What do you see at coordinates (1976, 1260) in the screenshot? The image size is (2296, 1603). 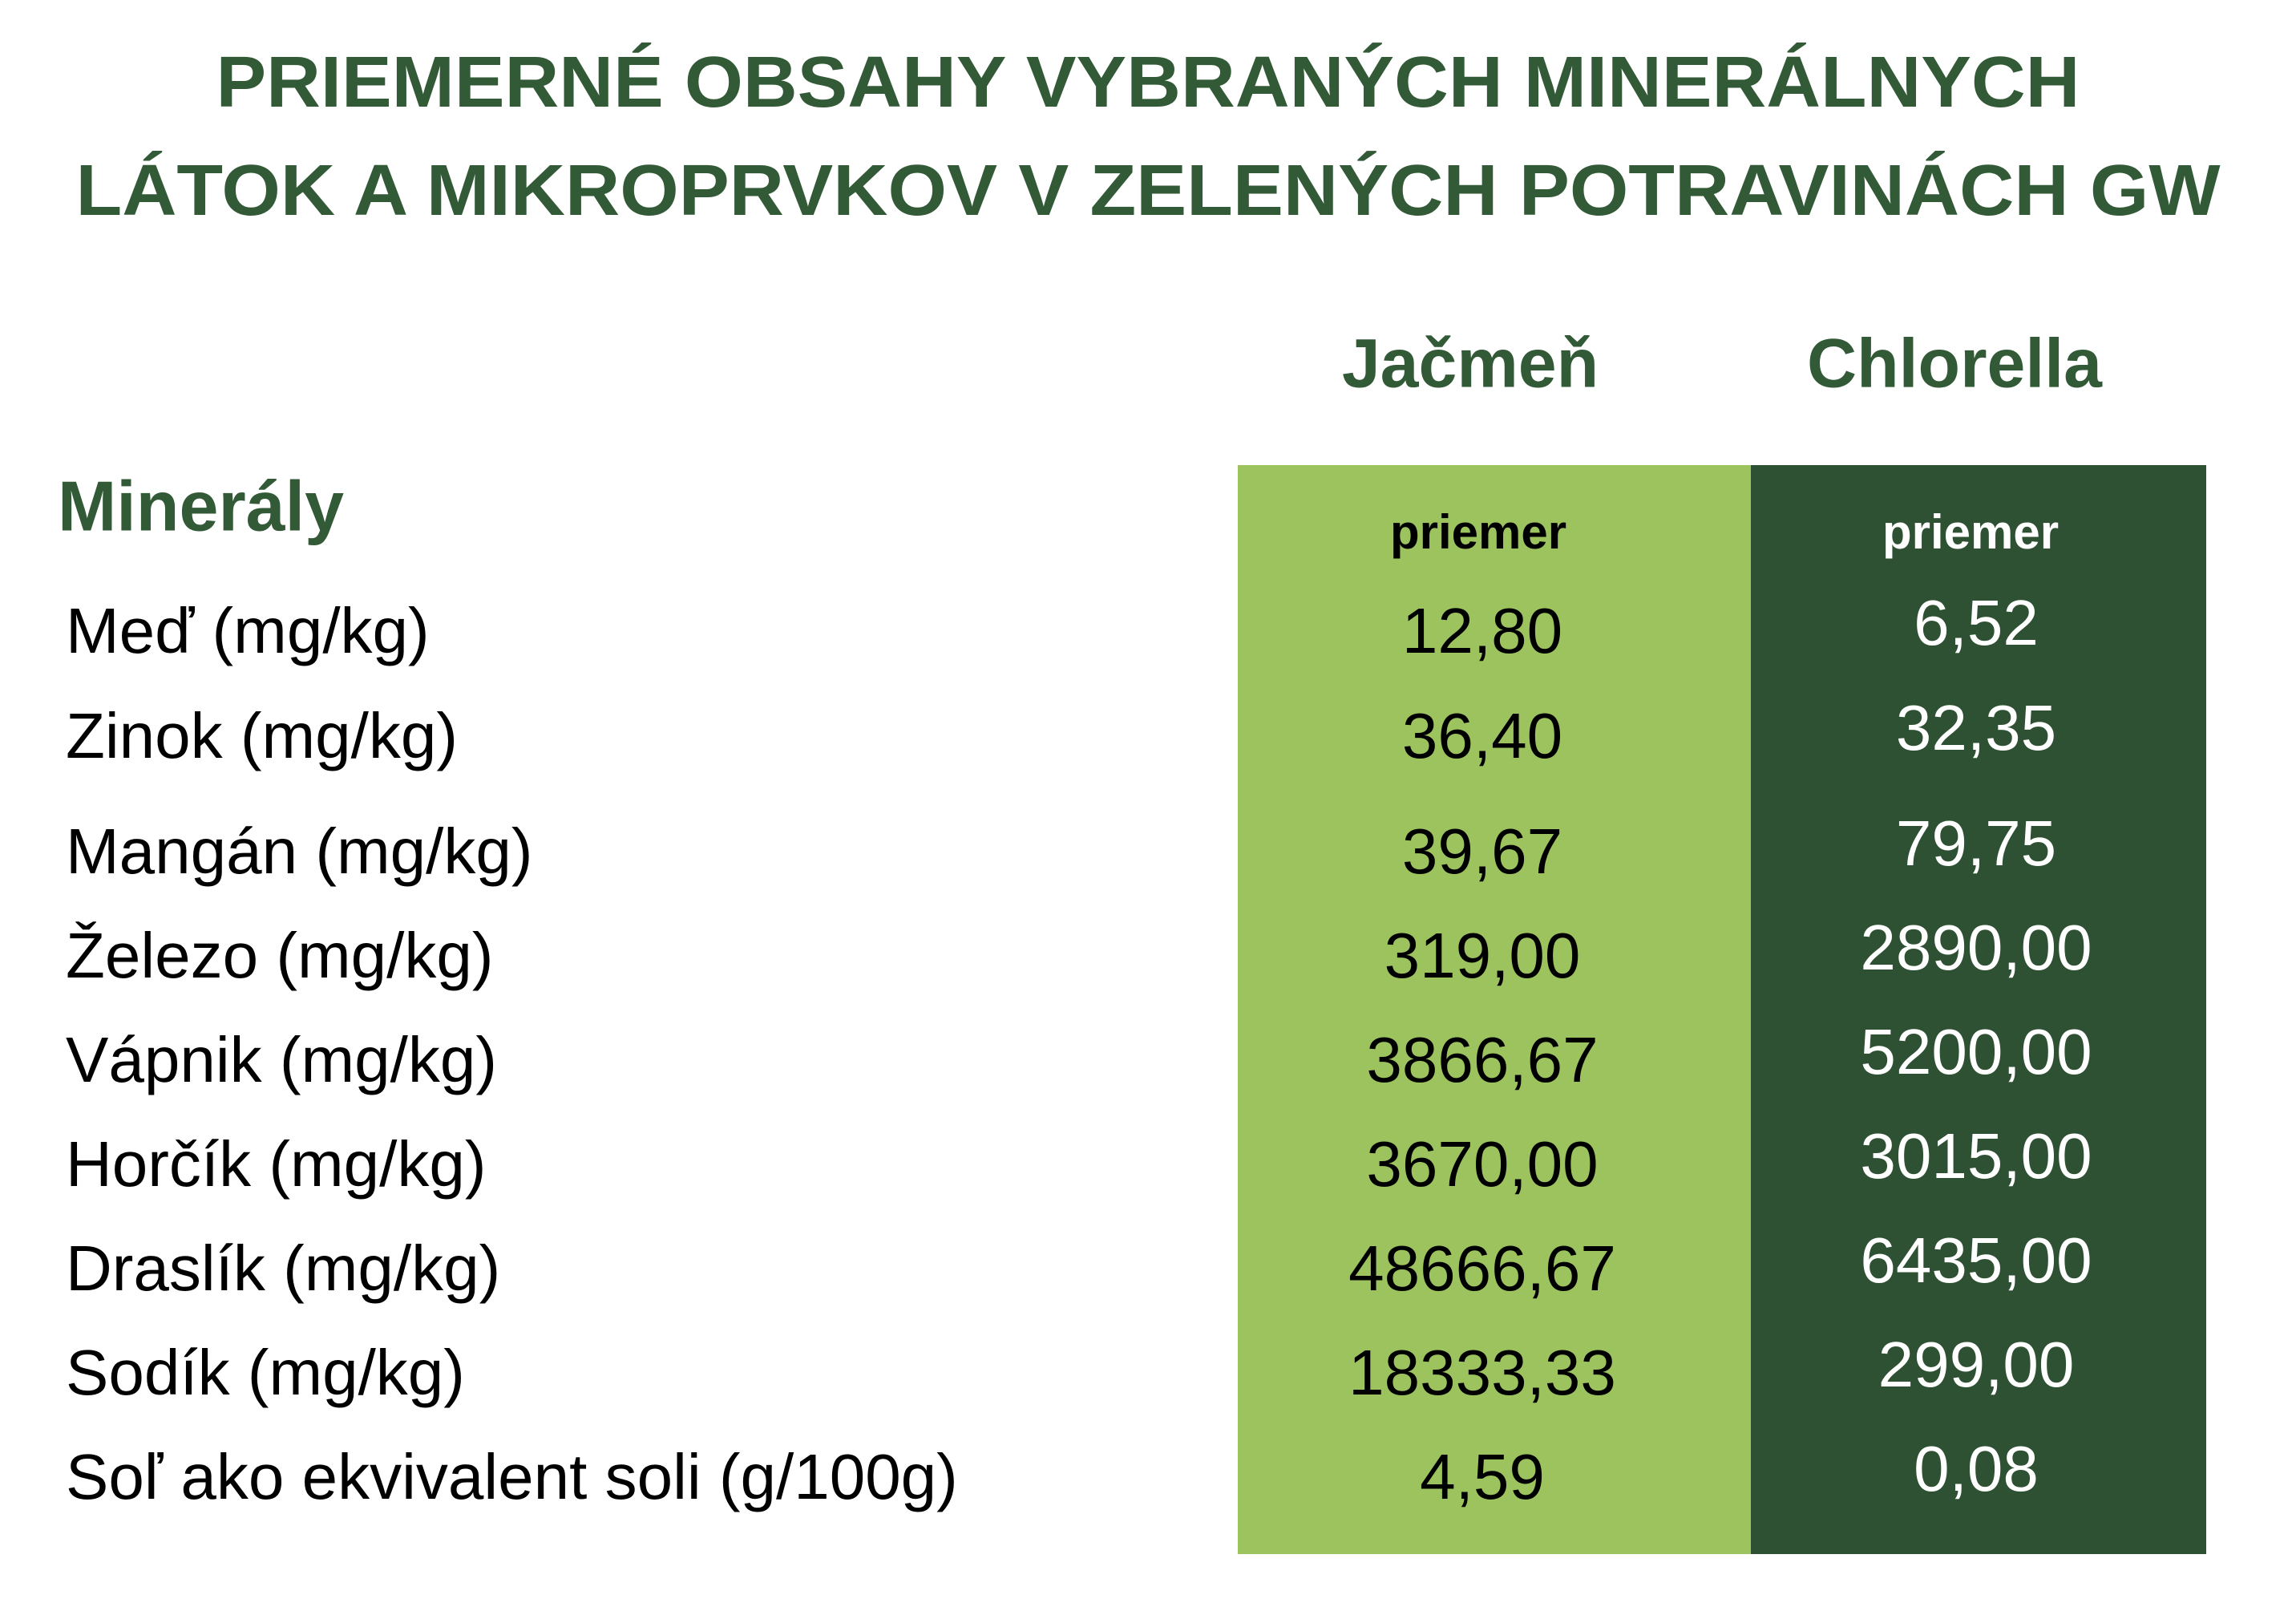 I see `cell-value: 6435,00` at bounding box center [1976, 1260].